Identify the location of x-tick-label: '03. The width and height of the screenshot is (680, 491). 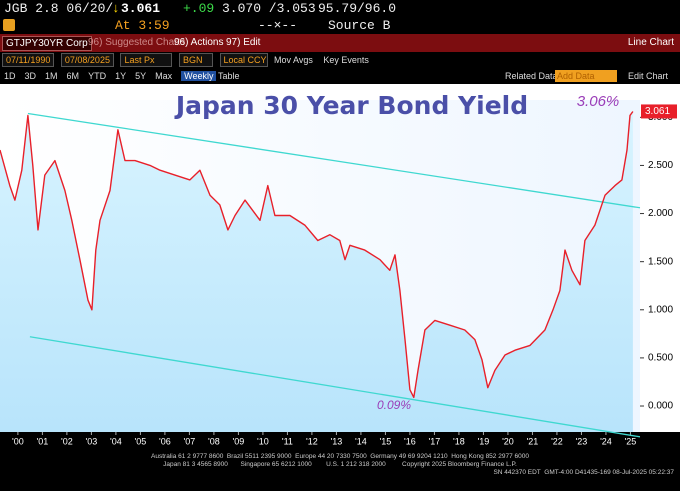
(92, 441).